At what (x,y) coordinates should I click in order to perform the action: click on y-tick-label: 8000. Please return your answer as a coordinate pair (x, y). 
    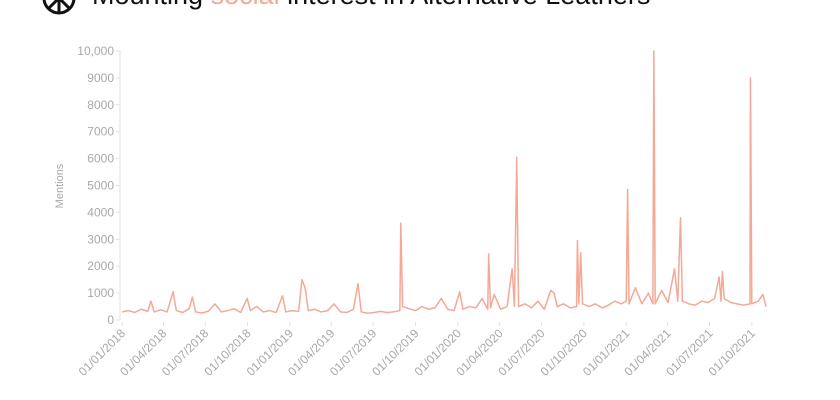
    Looking at the image, I should click on (100, 105).